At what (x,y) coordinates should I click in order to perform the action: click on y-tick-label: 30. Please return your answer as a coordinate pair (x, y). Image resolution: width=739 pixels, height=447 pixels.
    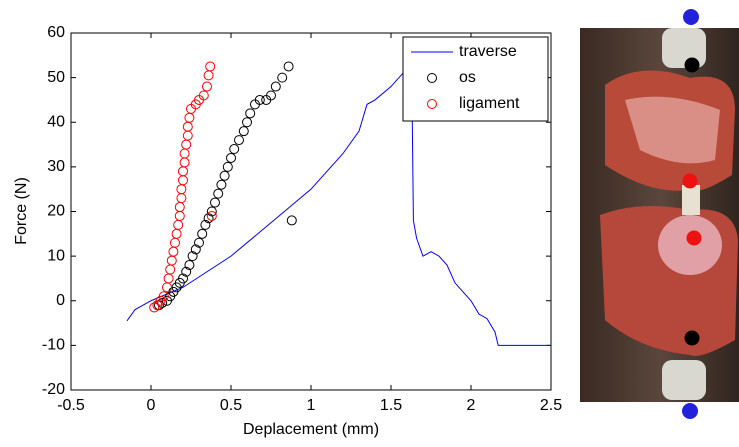
    Looking at the image, I should click on (56, 166).